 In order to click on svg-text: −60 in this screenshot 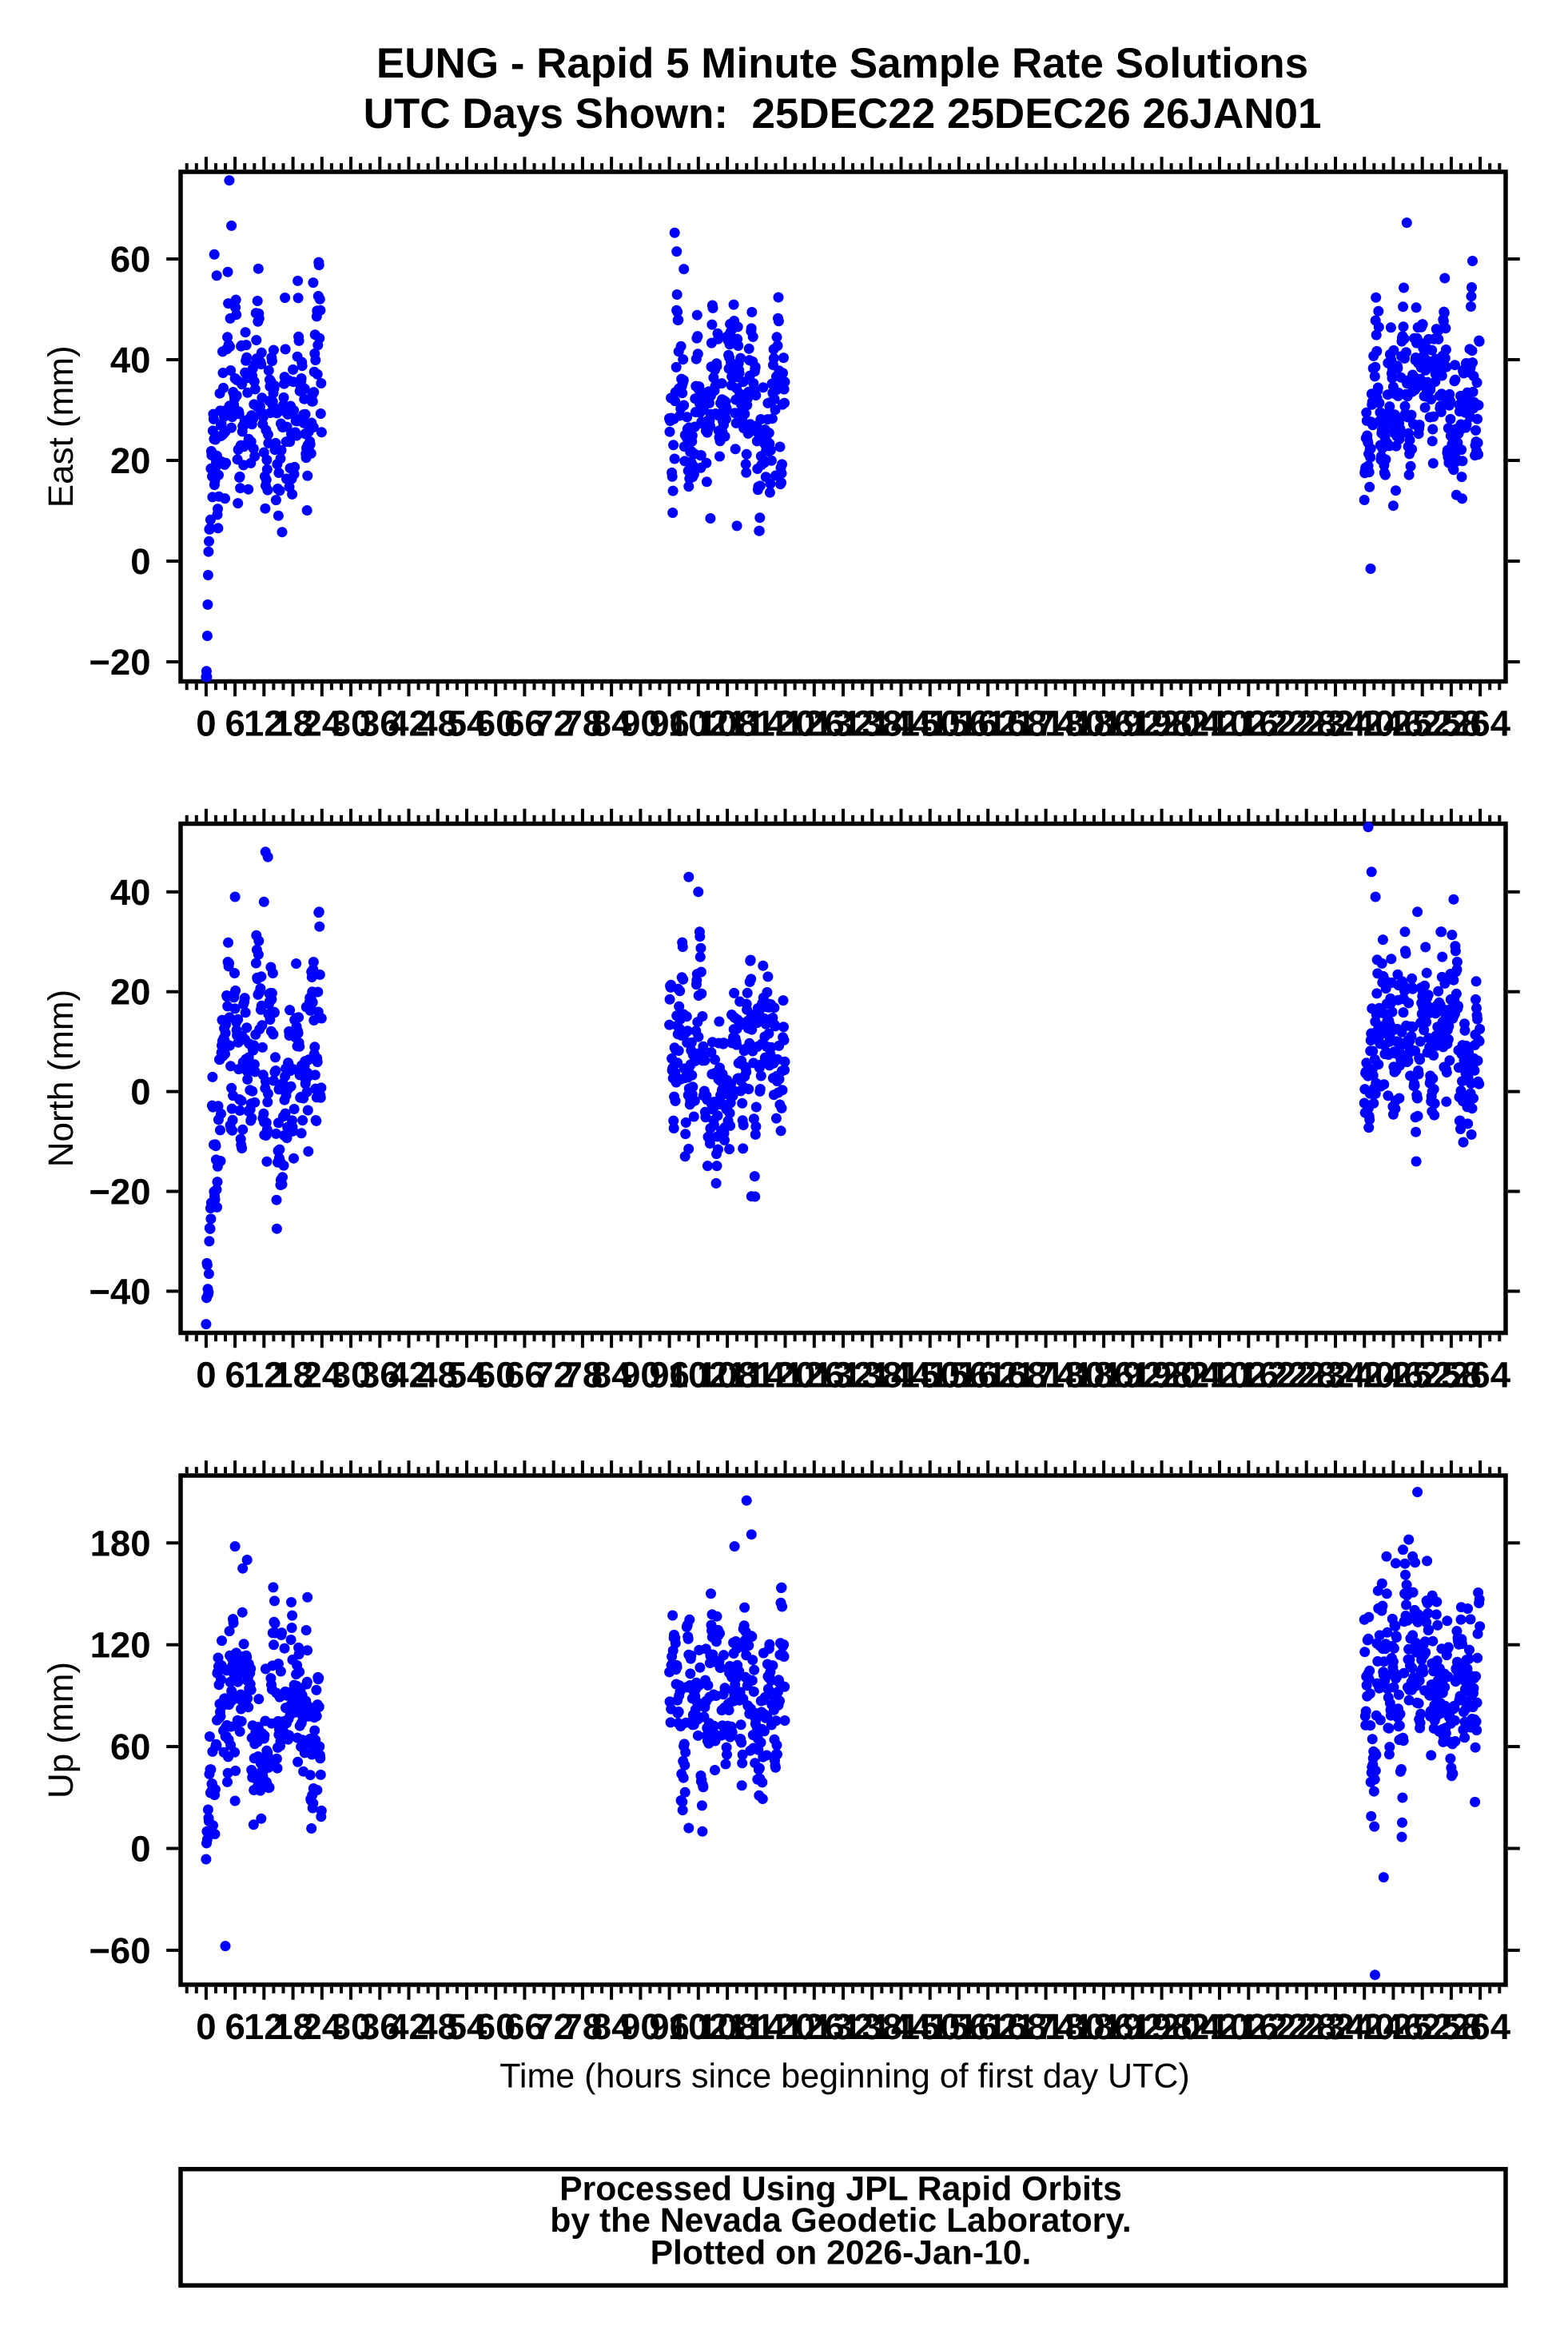, I will do `click(119, 1951)`.